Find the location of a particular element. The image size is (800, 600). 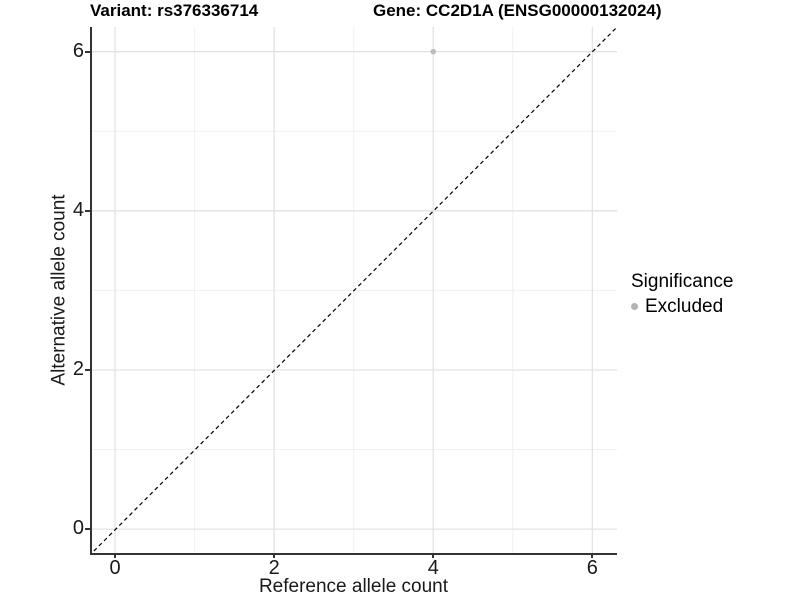

x-tick-label: 2 is located at coordinates (274, 568).